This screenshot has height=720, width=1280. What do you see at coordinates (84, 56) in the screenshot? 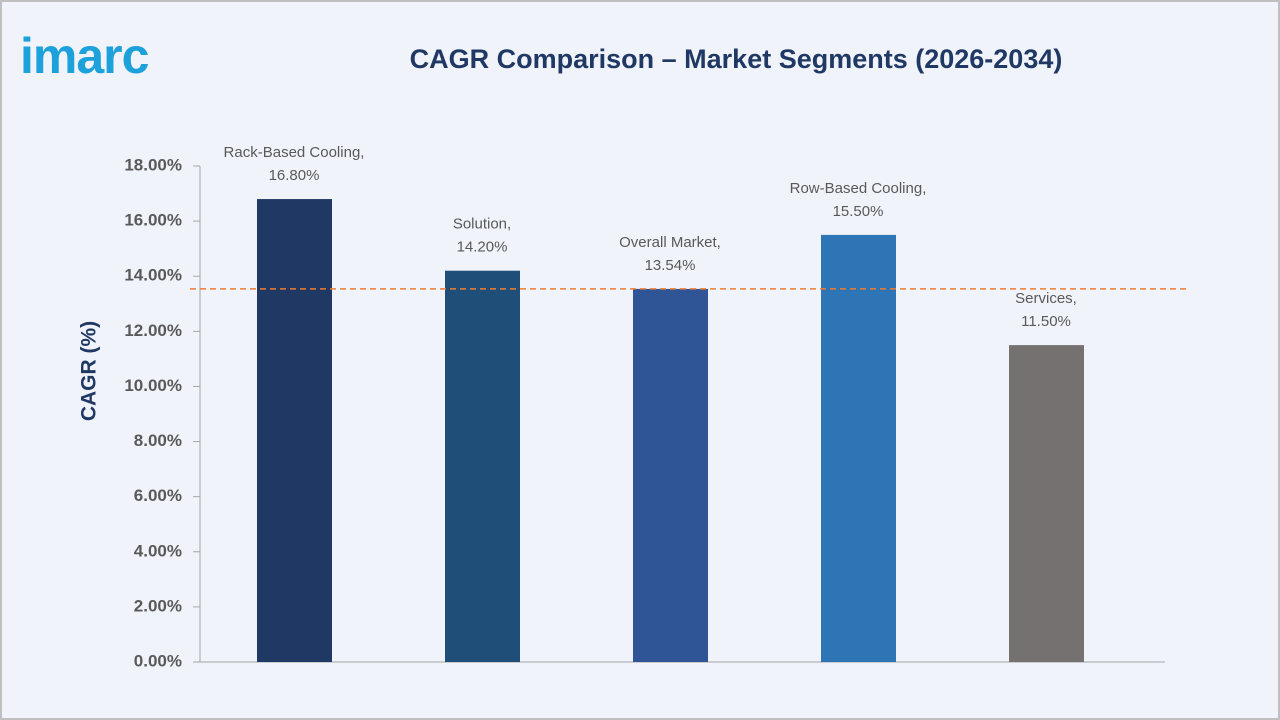
I see `logo: imarc` at bounding box center [84, 56].